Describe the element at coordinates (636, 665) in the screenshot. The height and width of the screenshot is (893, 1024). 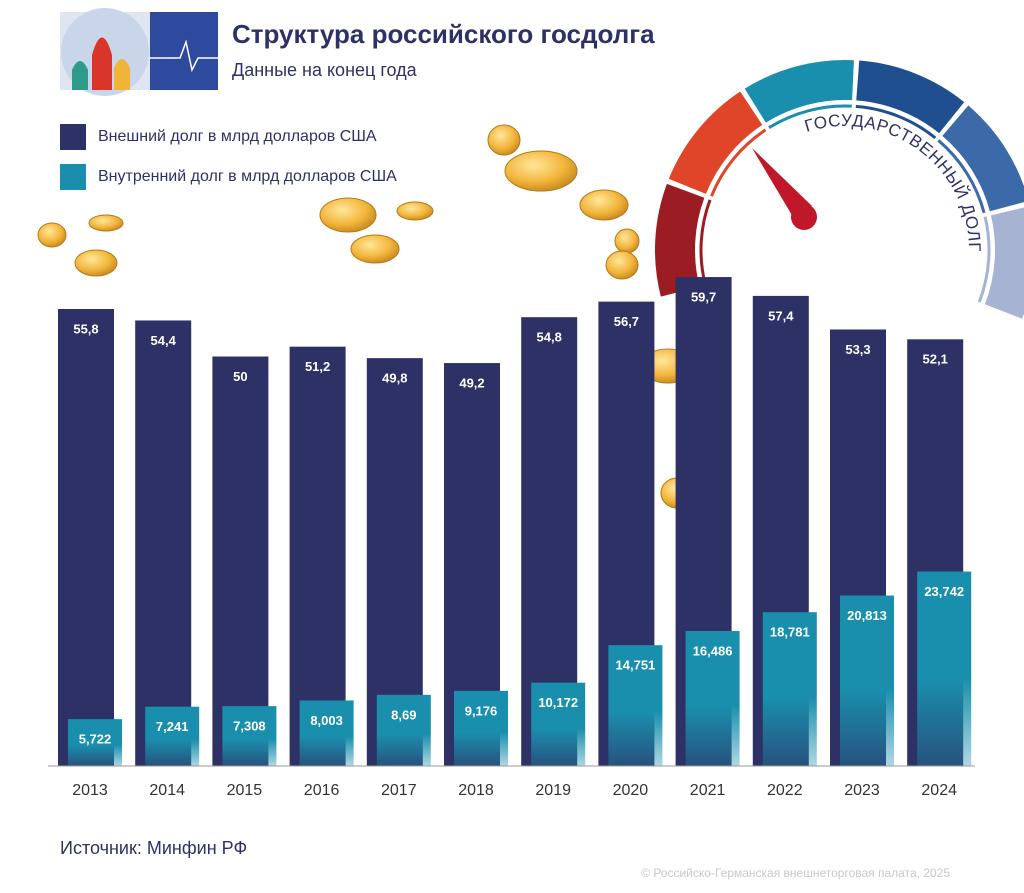
I see `value-label: 14,751` at that location.